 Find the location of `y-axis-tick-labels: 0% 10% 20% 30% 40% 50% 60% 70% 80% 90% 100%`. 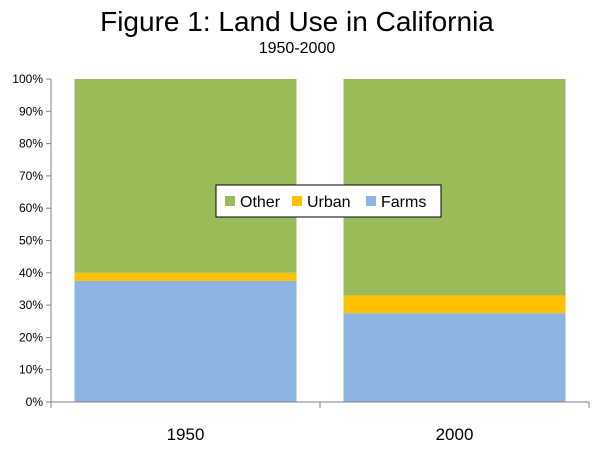

y-axis-tick-labels: 0% 10% 20% 30% 40% 50% 60% 70% 80% 90% 100% is located at coordinates (27, 240).